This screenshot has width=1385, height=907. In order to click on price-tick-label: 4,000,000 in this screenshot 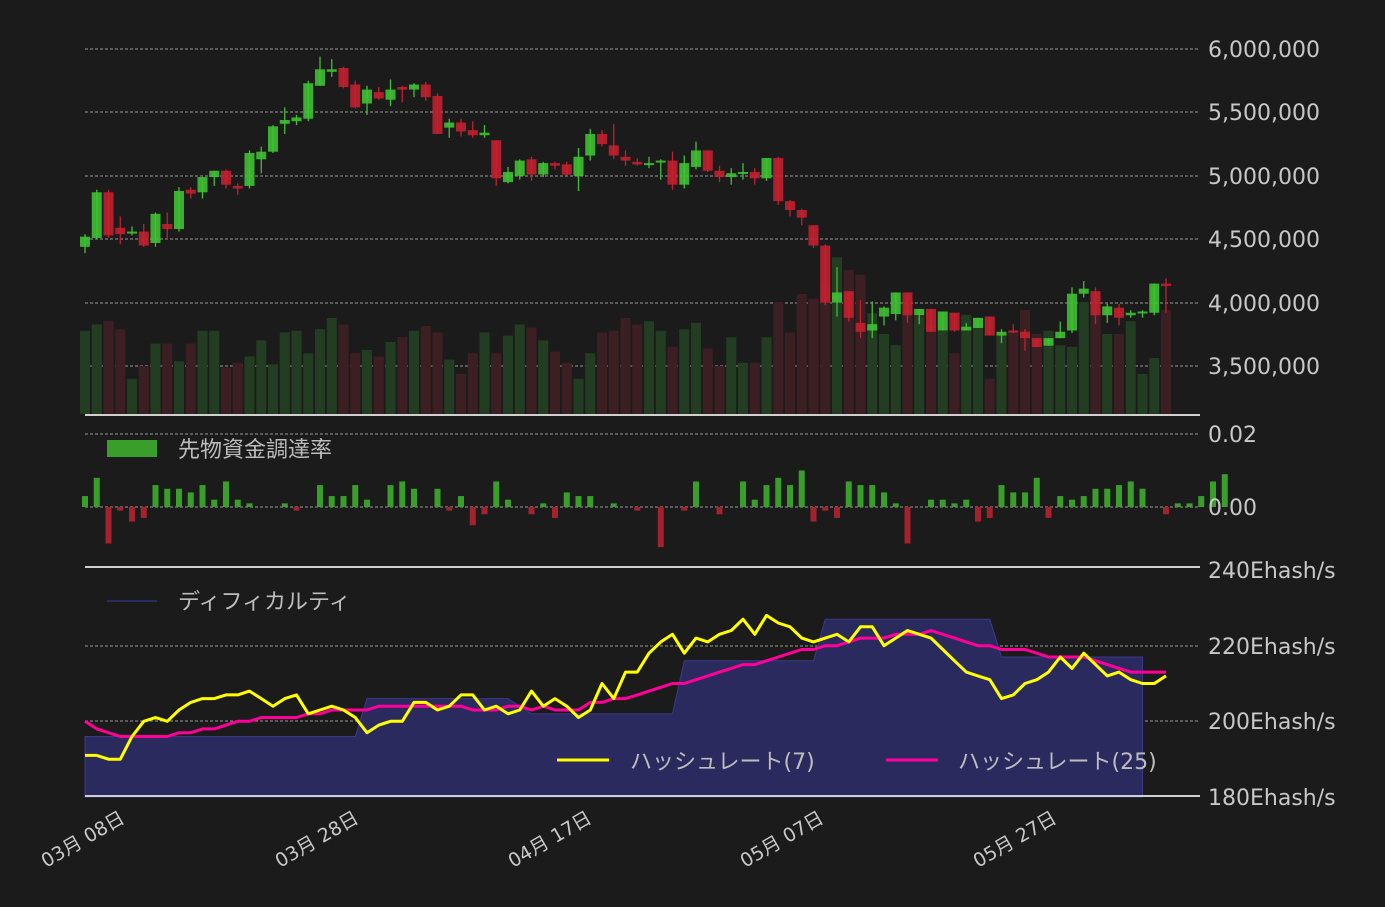, I will do `click(1264, 304)`.